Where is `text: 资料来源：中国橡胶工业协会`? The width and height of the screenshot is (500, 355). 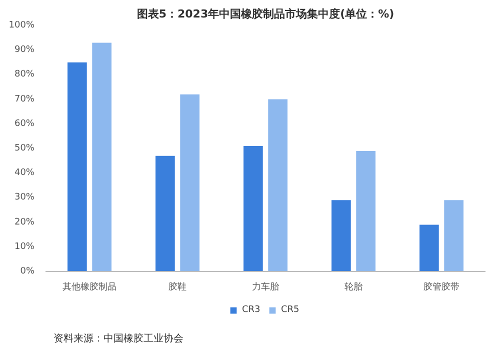 text: 资料来源：中国橡胶工业协会 is located at coordinates (119, 338).